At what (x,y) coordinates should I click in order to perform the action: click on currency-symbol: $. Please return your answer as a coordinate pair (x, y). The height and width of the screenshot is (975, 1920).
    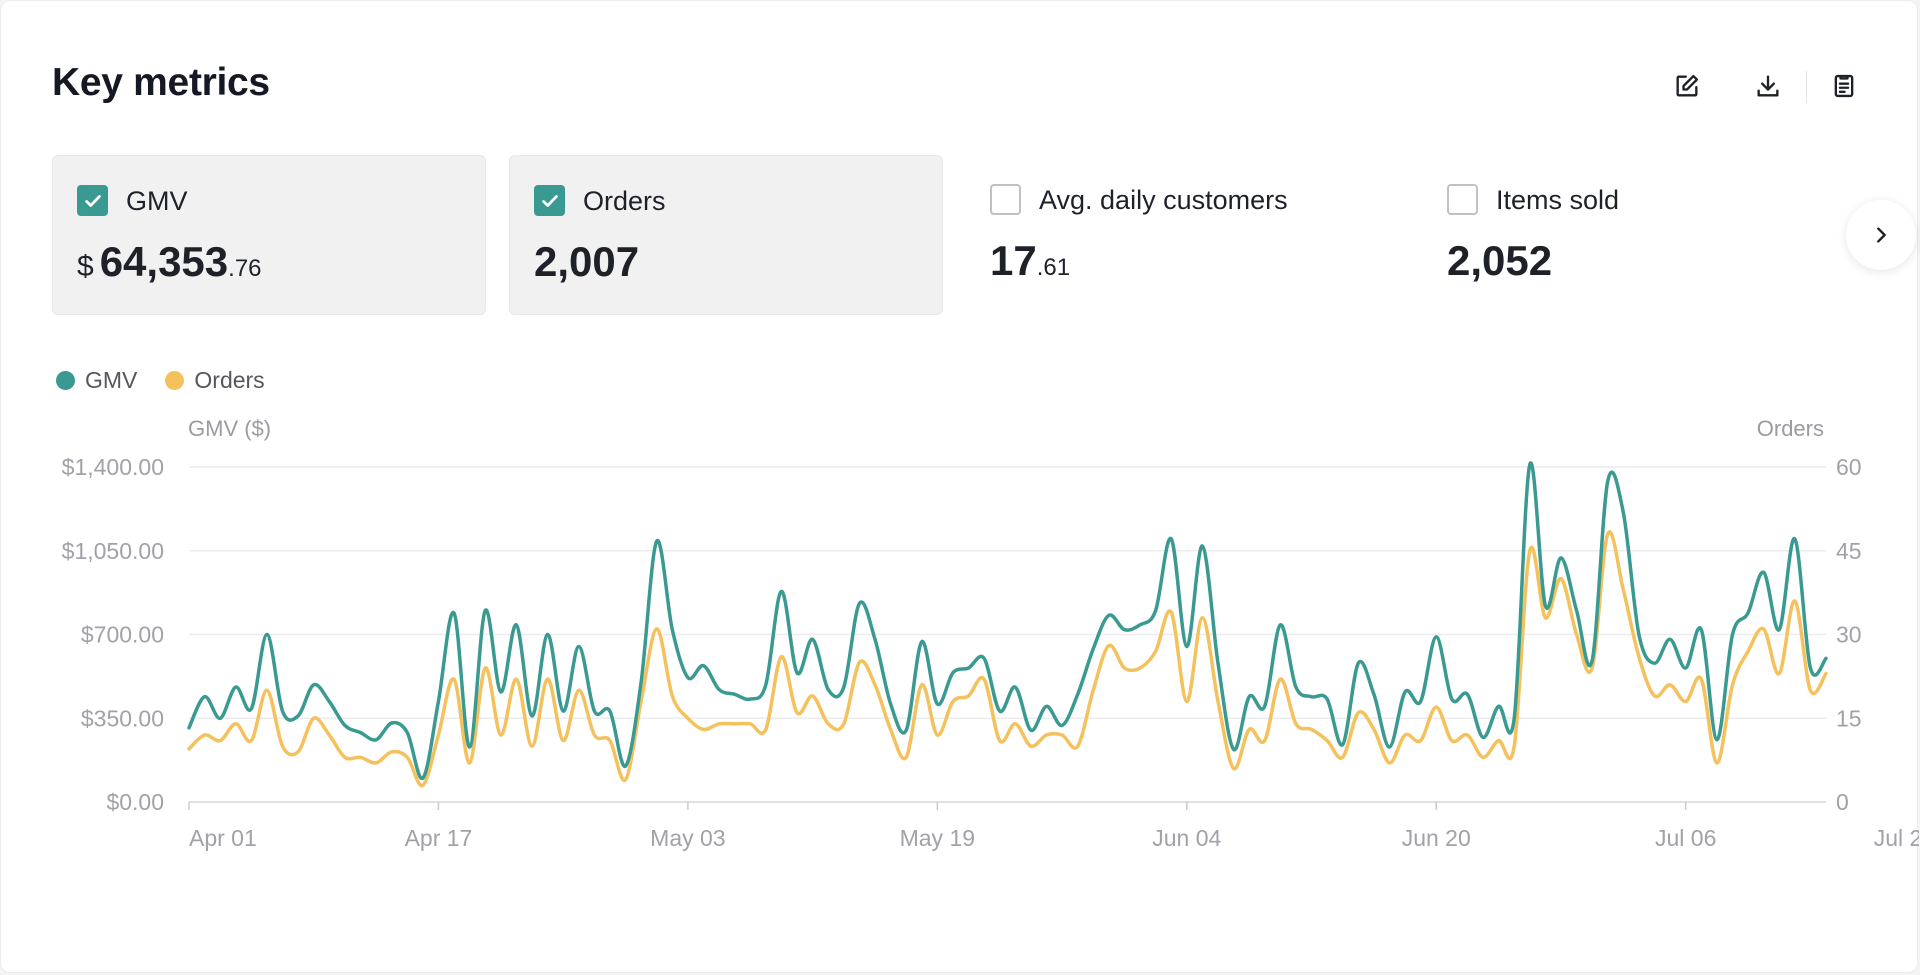
    Looking at the image, I should click on (85, 266).